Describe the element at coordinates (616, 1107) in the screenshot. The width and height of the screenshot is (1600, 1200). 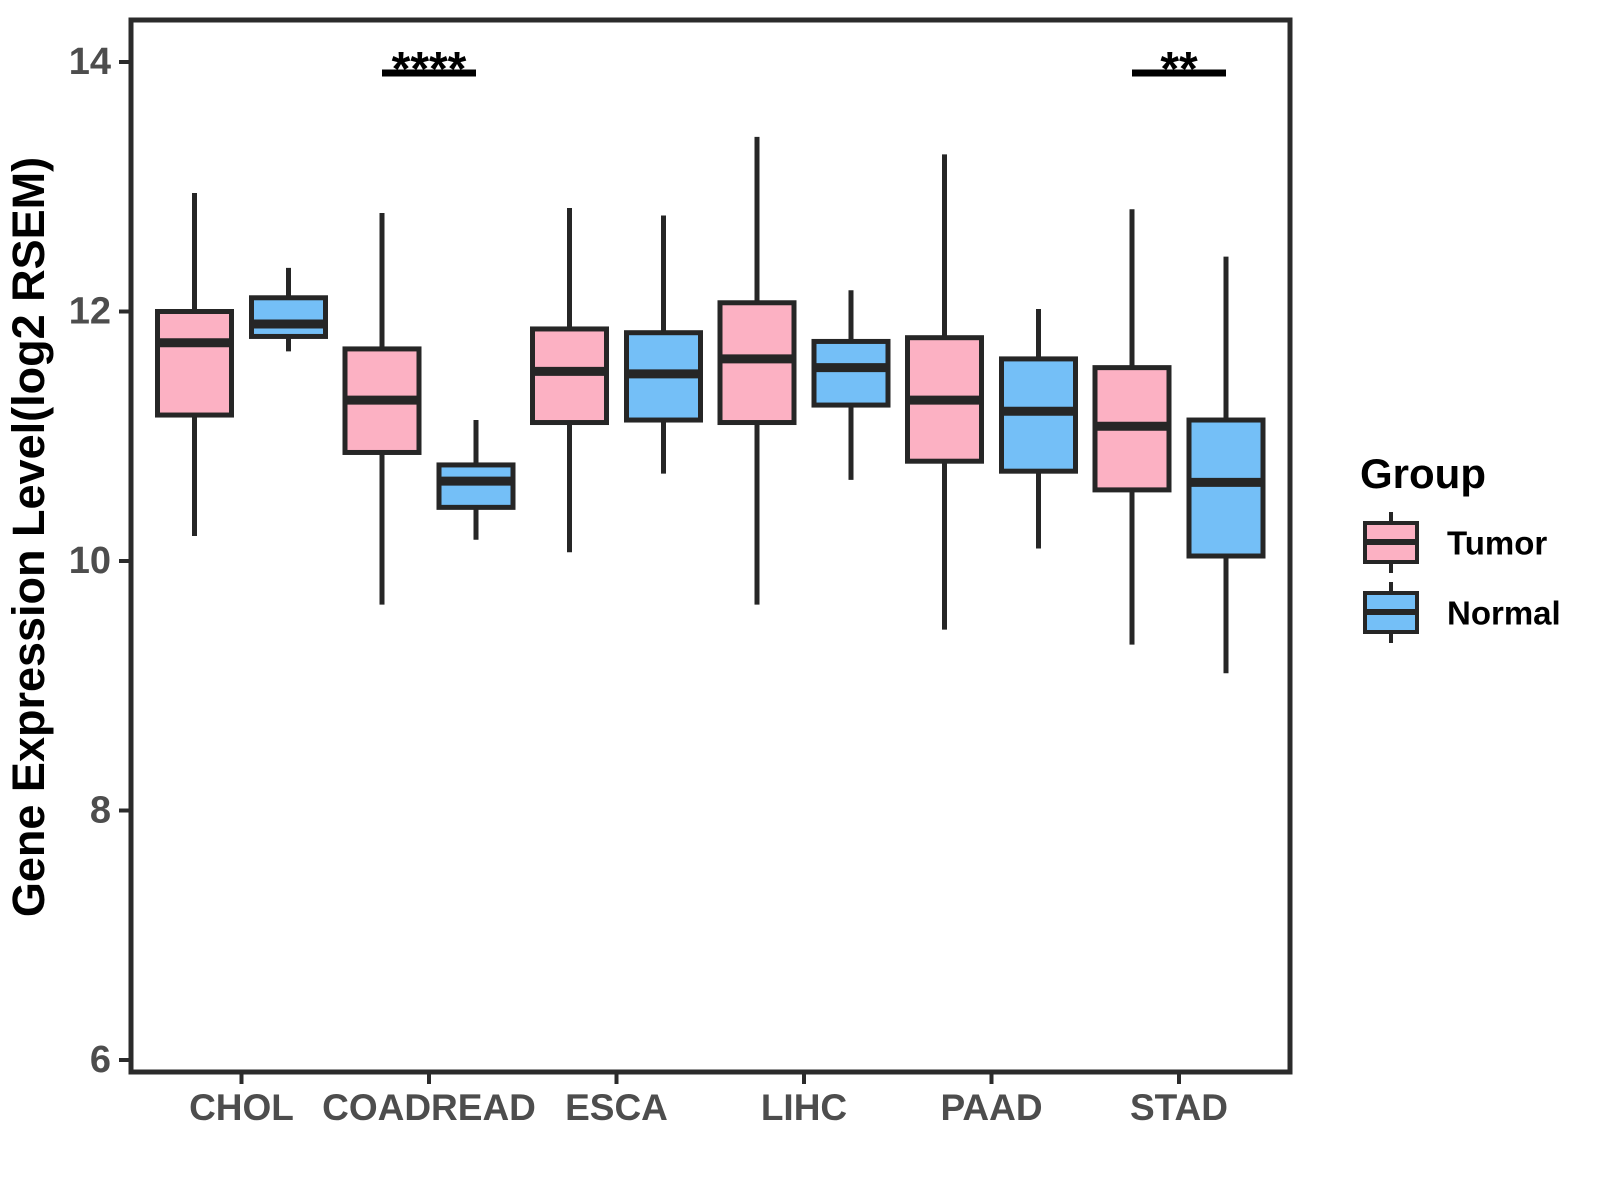
I see `x-tick-label: ESCA` at that location.